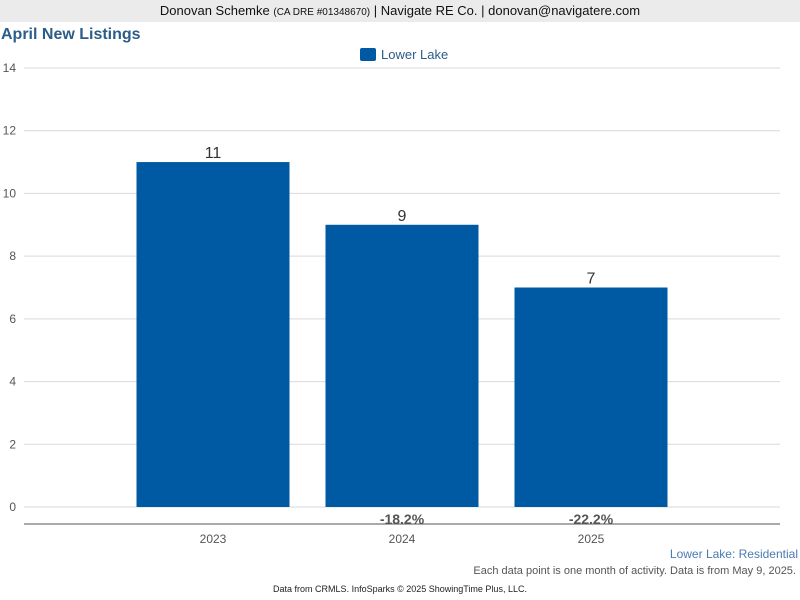  What do you see at coordinates (10, 68) in the screenshot?
I see `y-tick-label: 14` at bounding box center [10, 68].